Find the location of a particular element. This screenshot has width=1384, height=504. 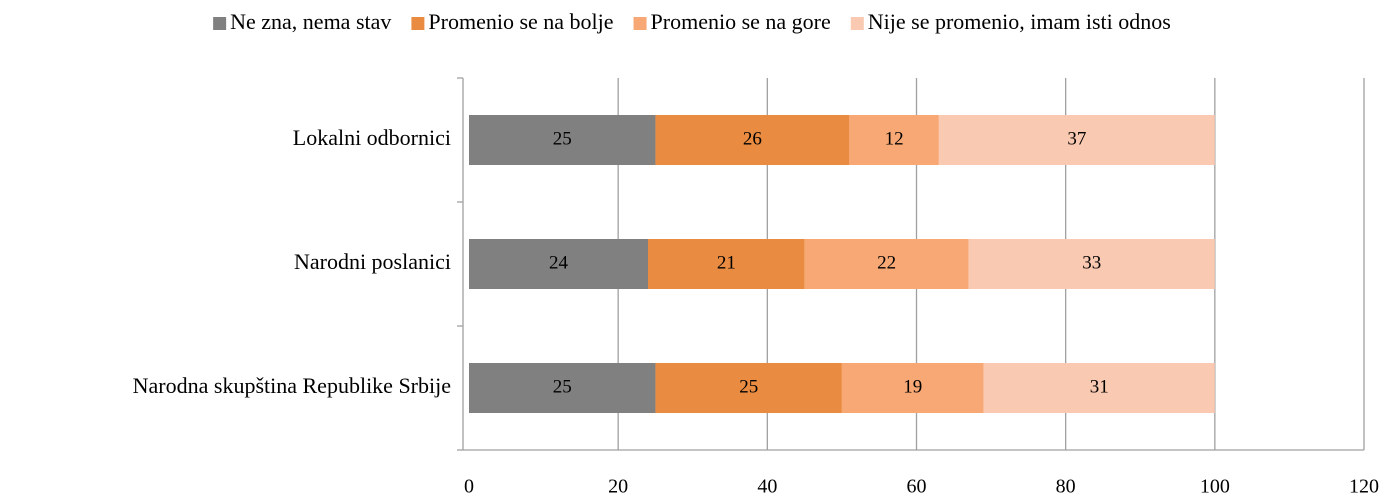

x-tick-label: 40 is located at coordinates (767, 487).